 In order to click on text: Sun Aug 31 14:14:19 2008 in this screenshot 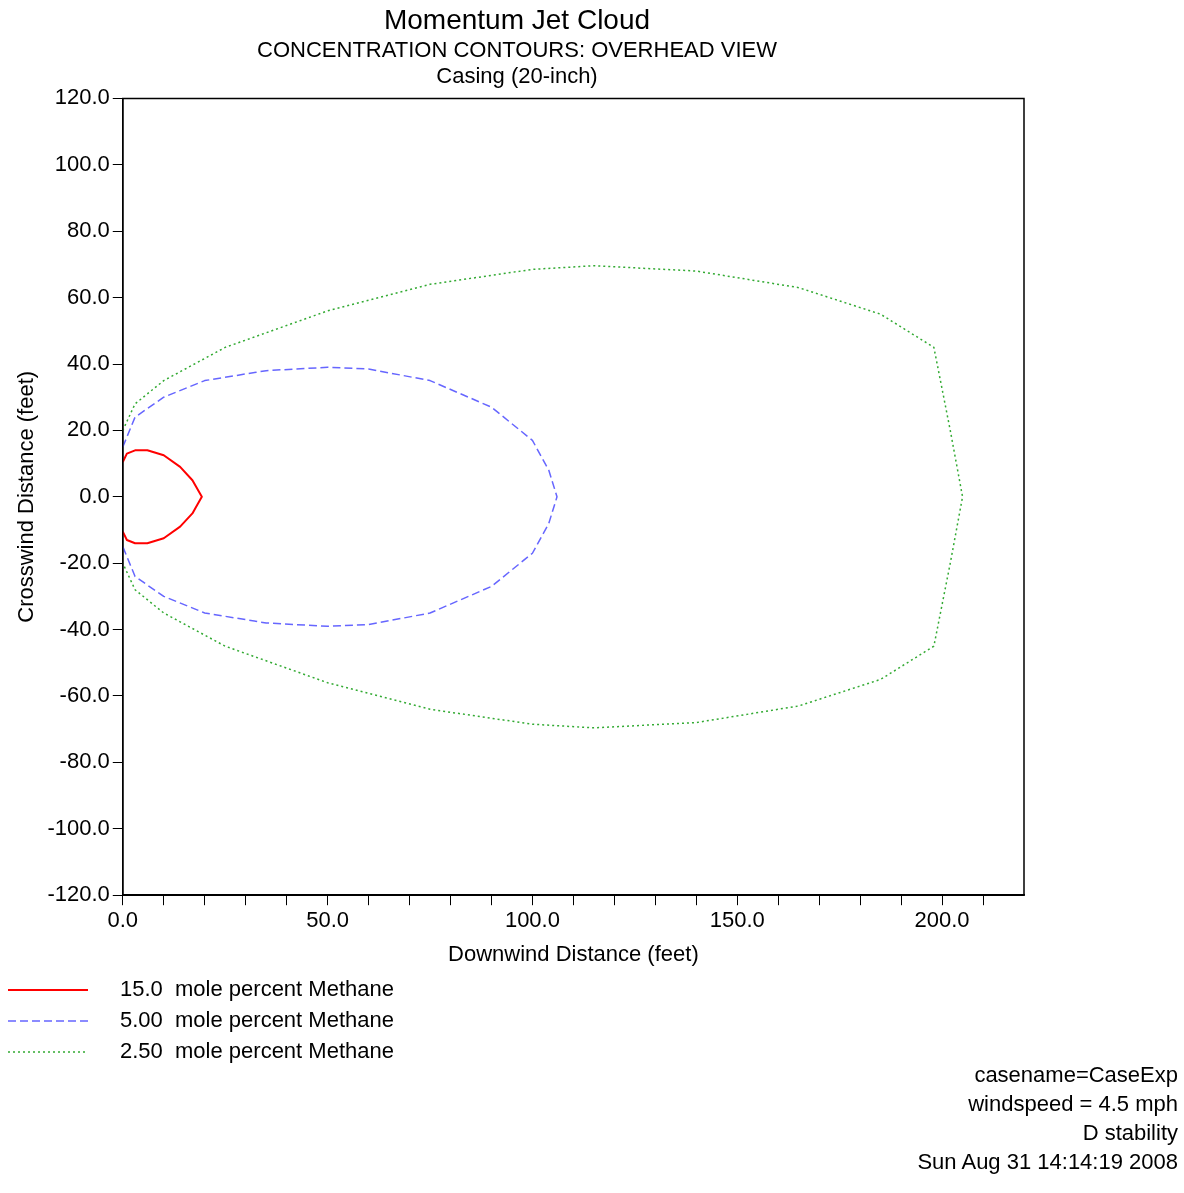, I will do `click(1047, 1162)`.